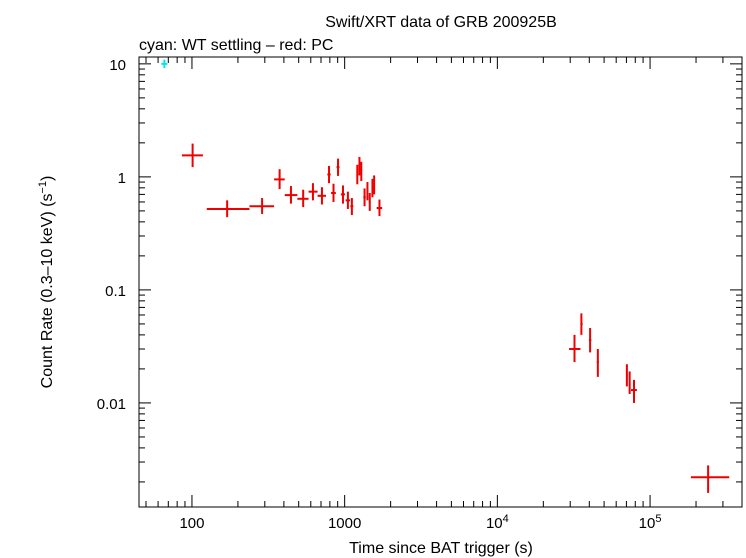 The width and height of the screenshot is (746, 558). Describe the element at coordinates (122, 178) in the screenshot. I see `y-tick-label: 1` at that location.